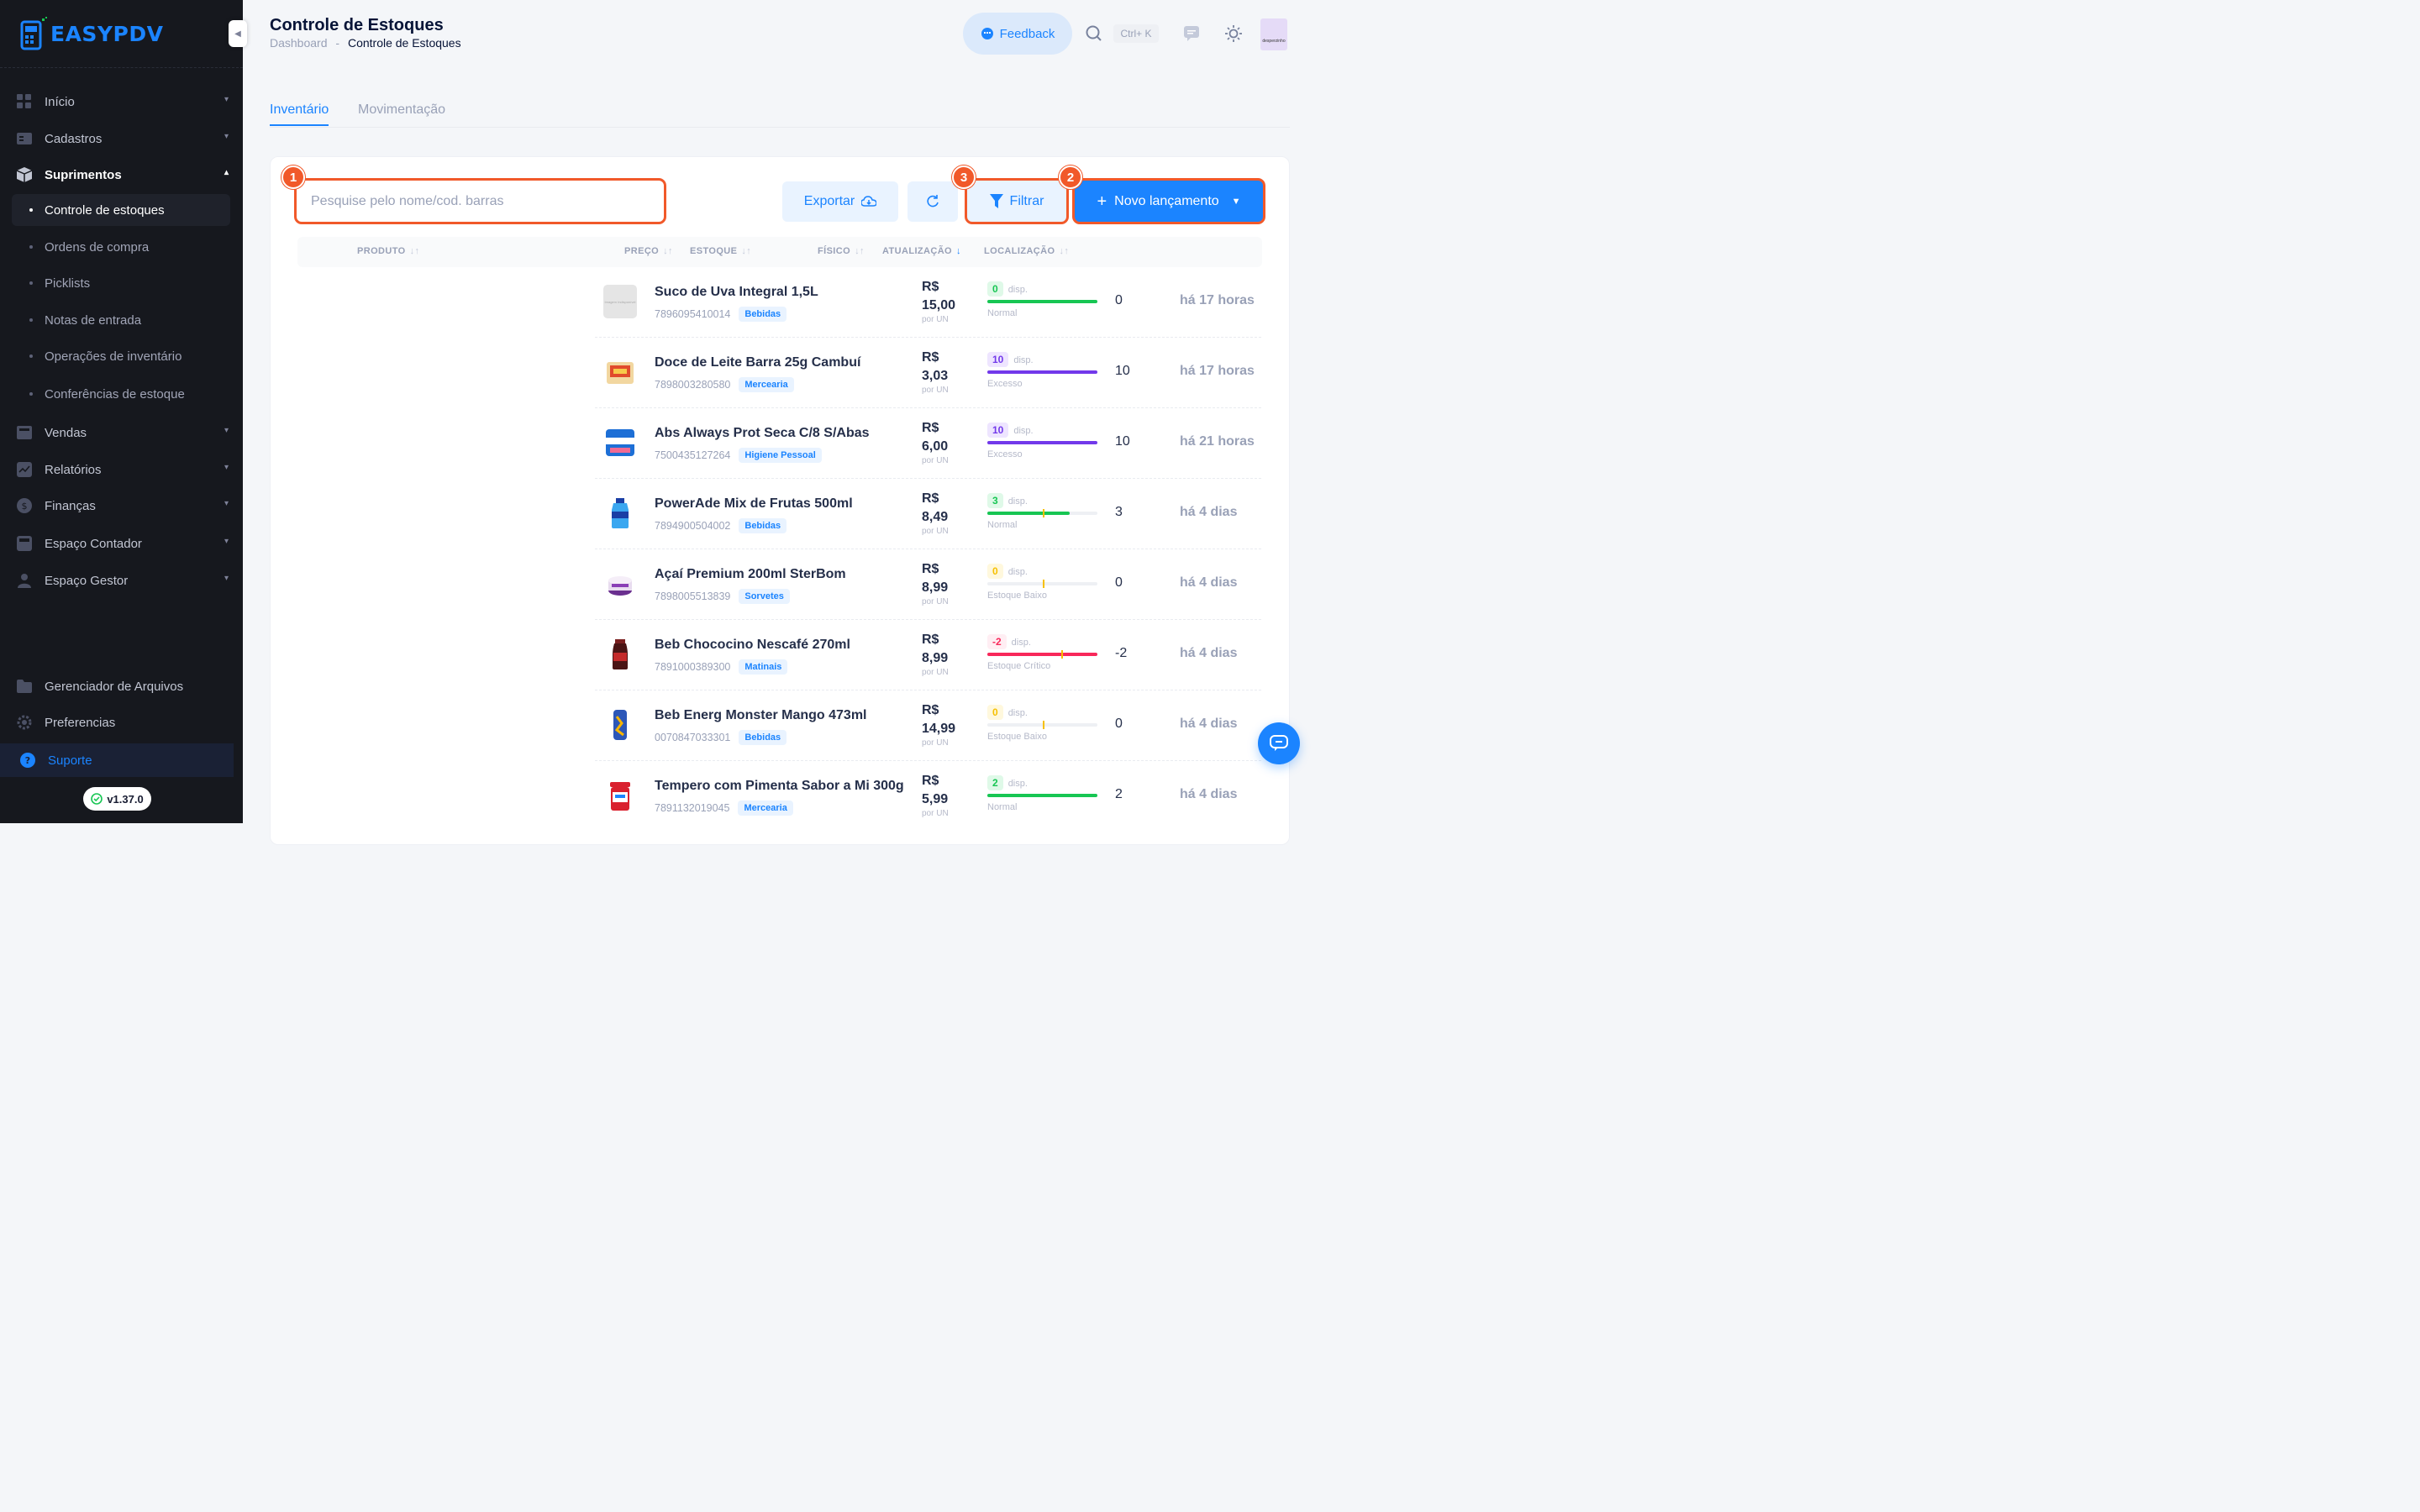 The width and height of the screenshot is (2420, 1512). What do you see at coordinates (1192, 35) in the screenshot?
I see `messages-icon` at bounding box center [1192, 35].